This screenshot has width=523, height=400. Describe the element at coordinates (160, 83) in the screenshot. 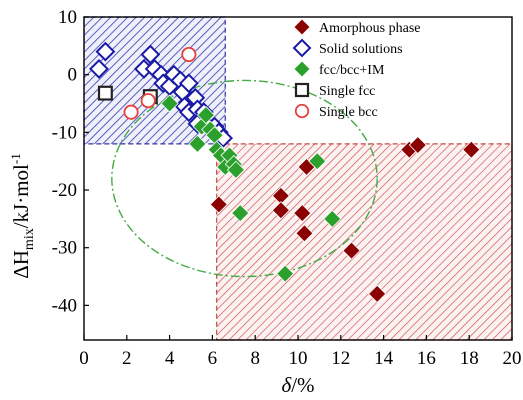

I see `series-single-bcc` at that location.